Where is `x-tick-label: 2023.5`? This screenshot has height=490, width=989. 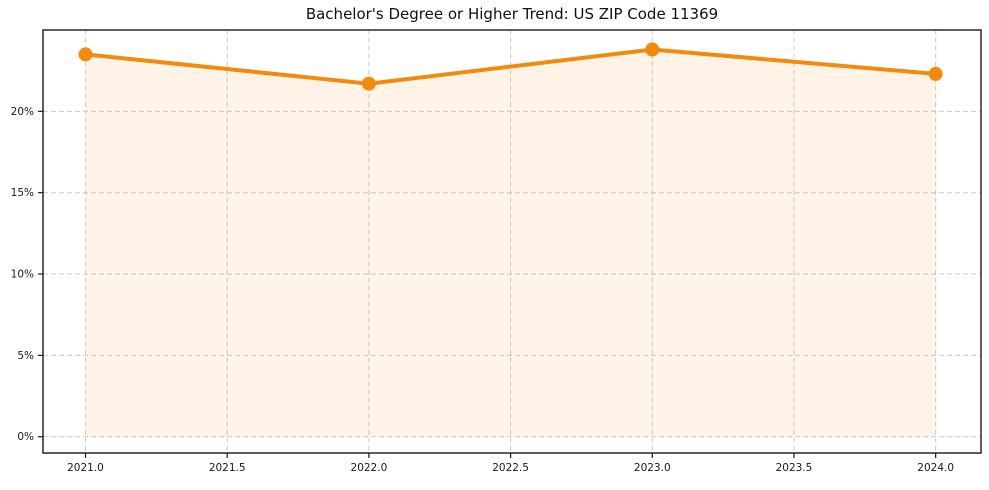
x-tick-label: 2023.5 is located at coordinates (794, 468).